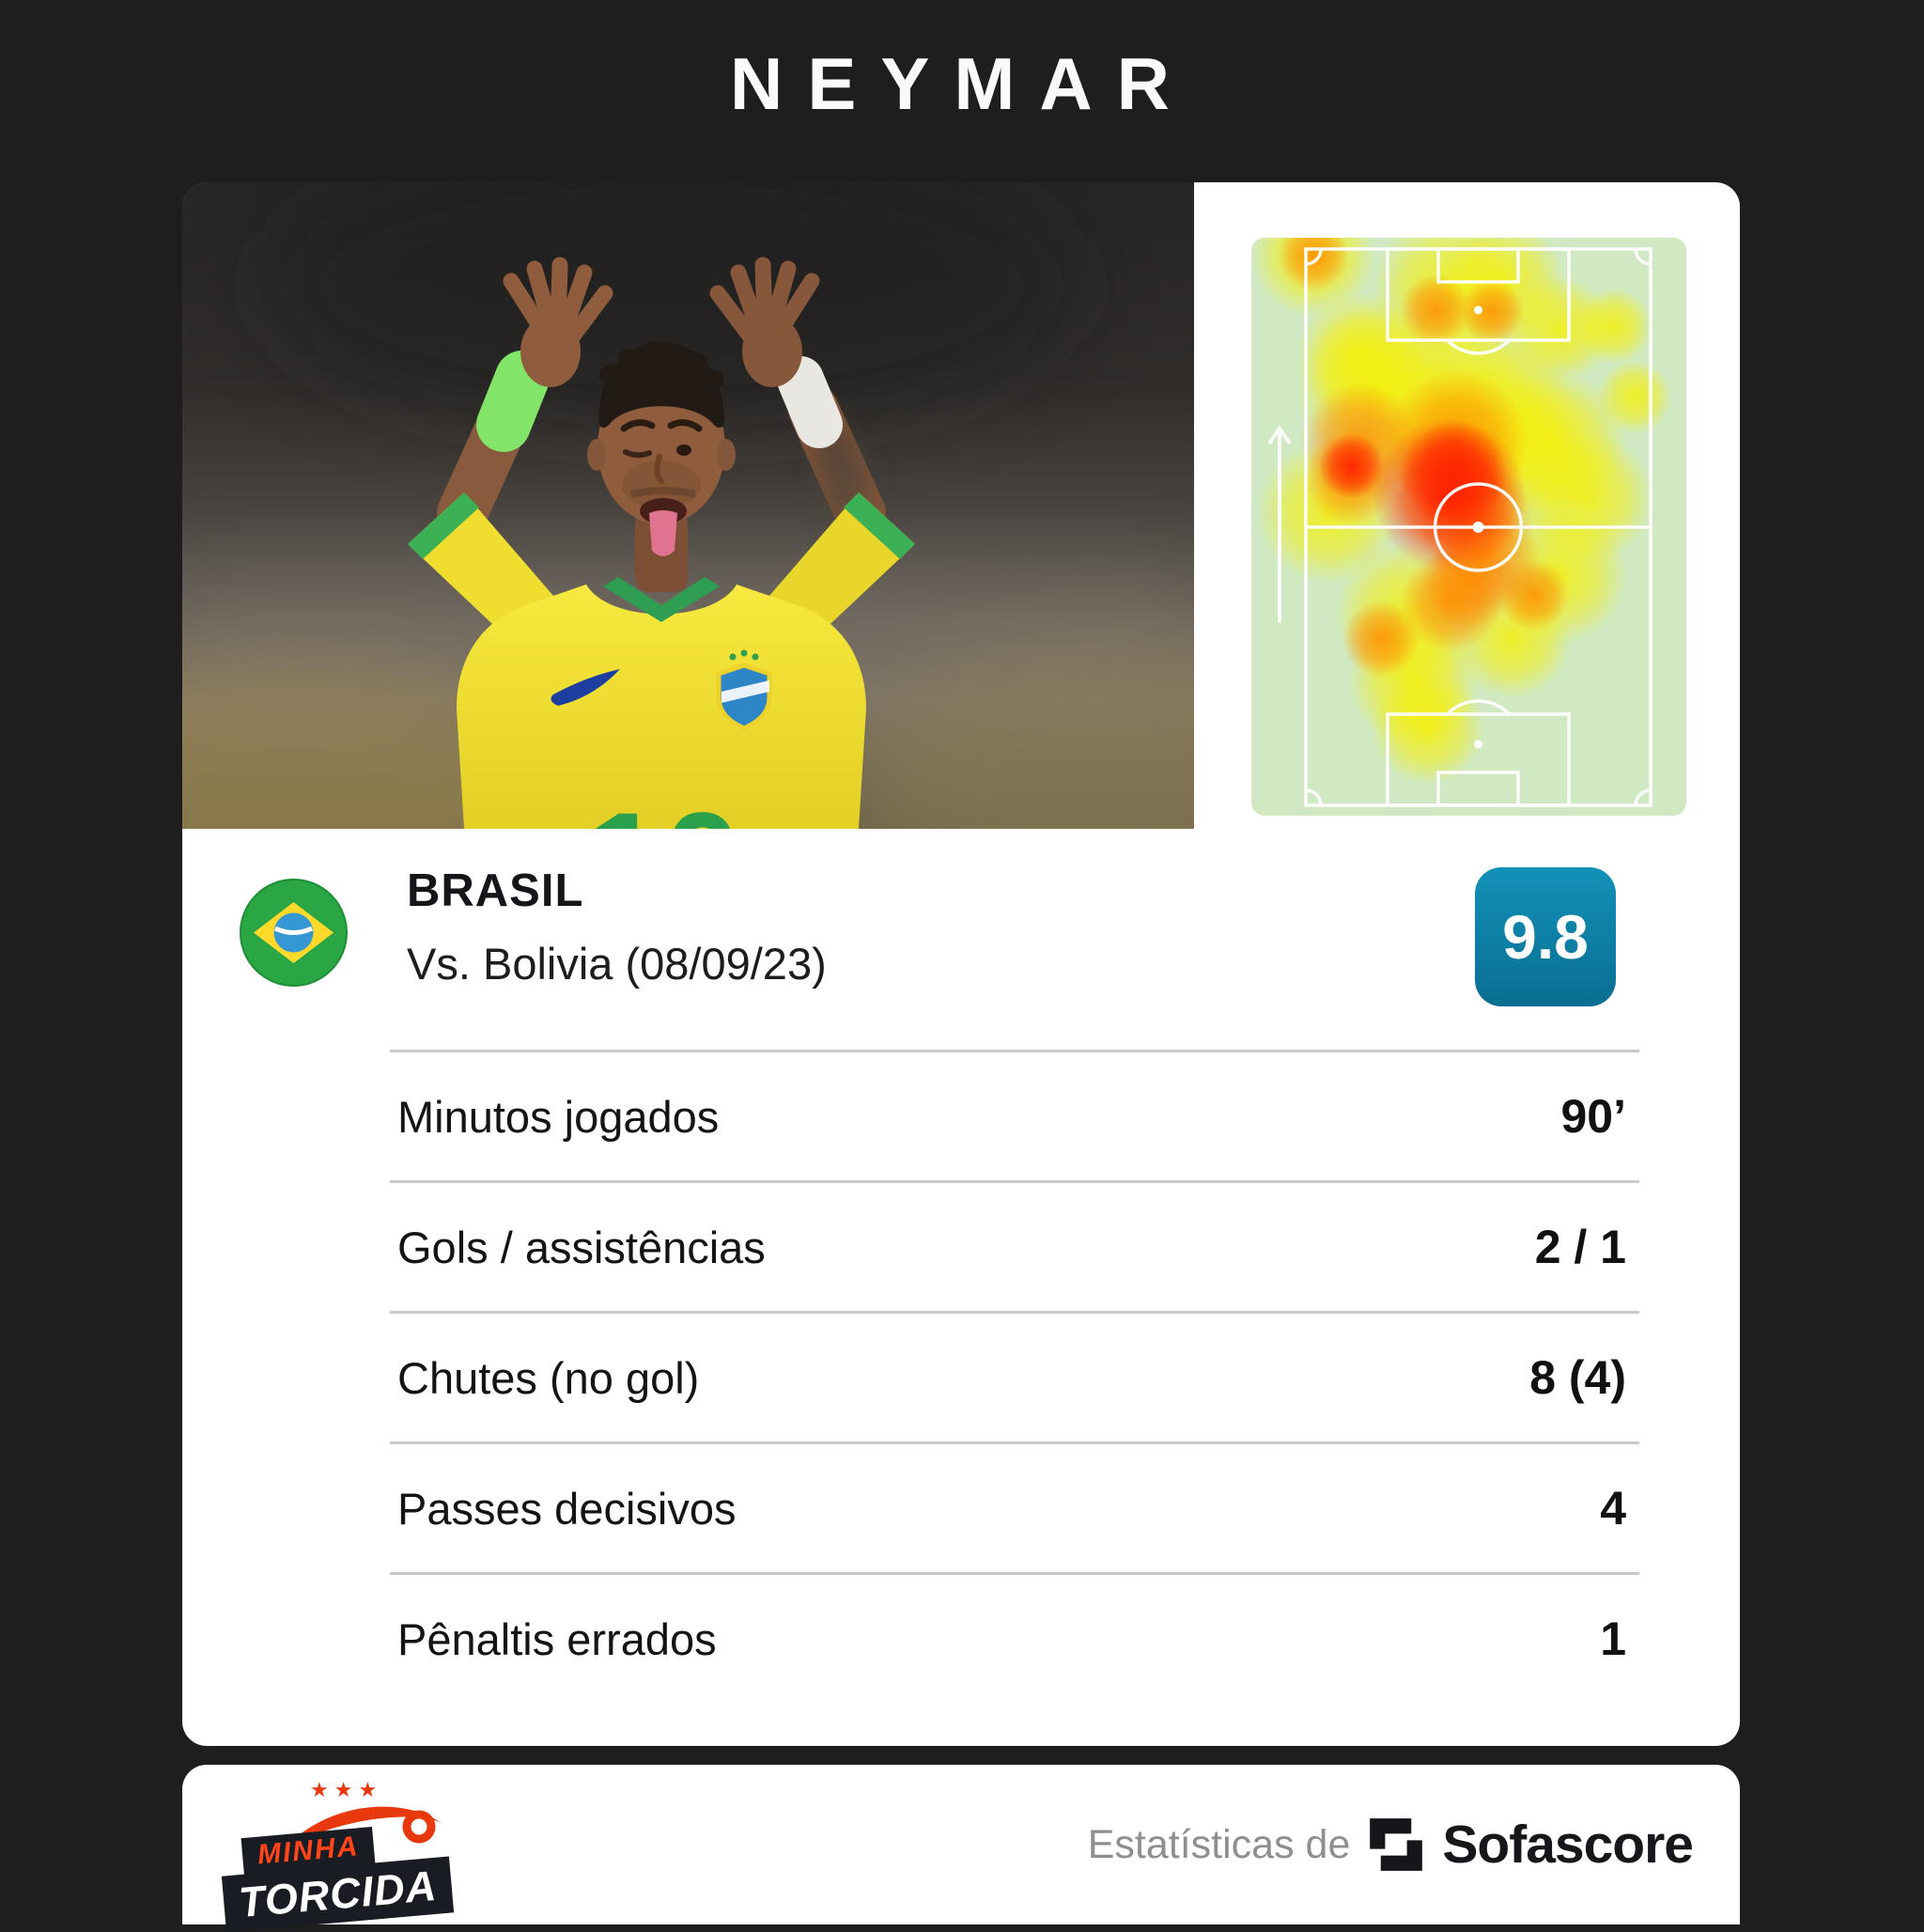 The height and width of the screenshot is (1932, 1924). What do you see at coordinates (581, 1247) in the screenshot?
I see `stat-label: Gols / assistências` at bounding box center [581, 1247].